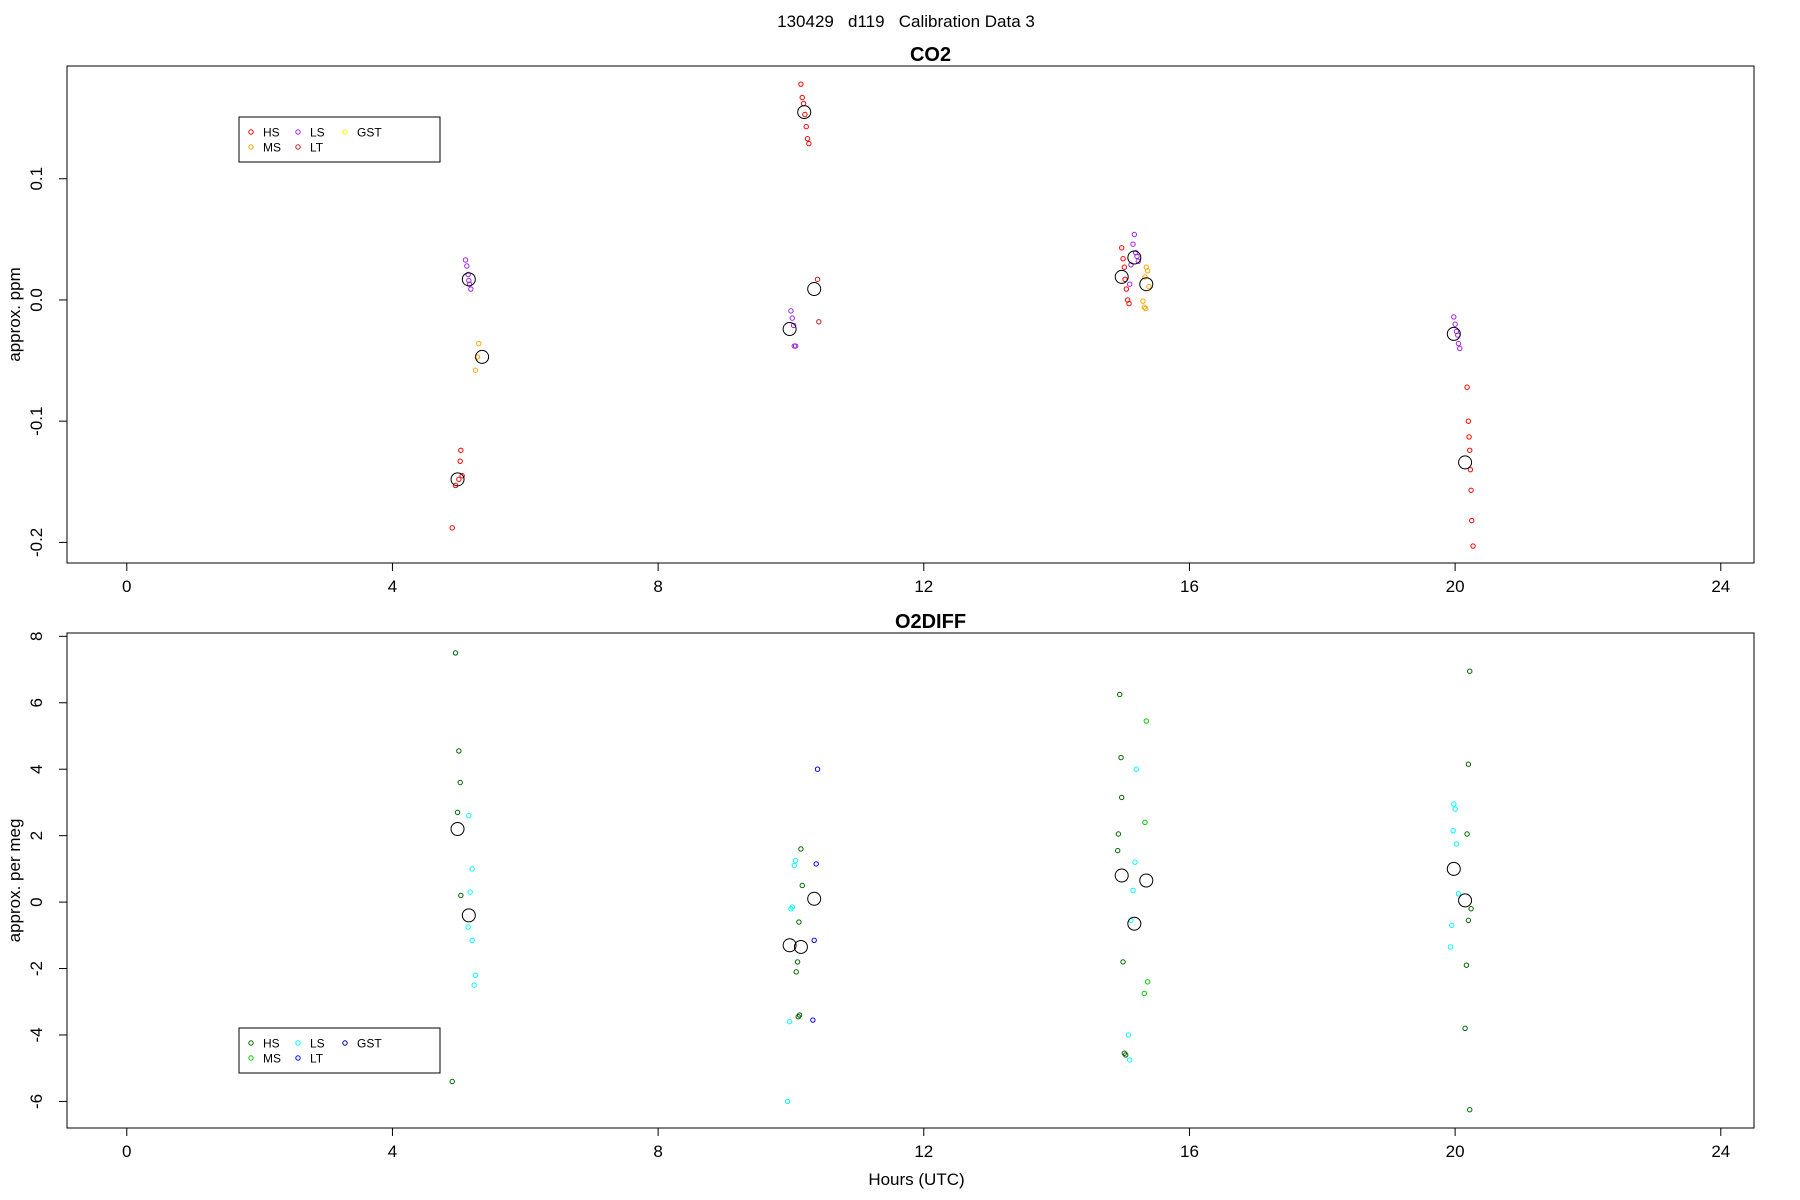 This screenshot has height=1200, width=1800. Describe the element at coordinates (36, 1034) in the screenshot. I see `y-tick-label: -4` at that location.